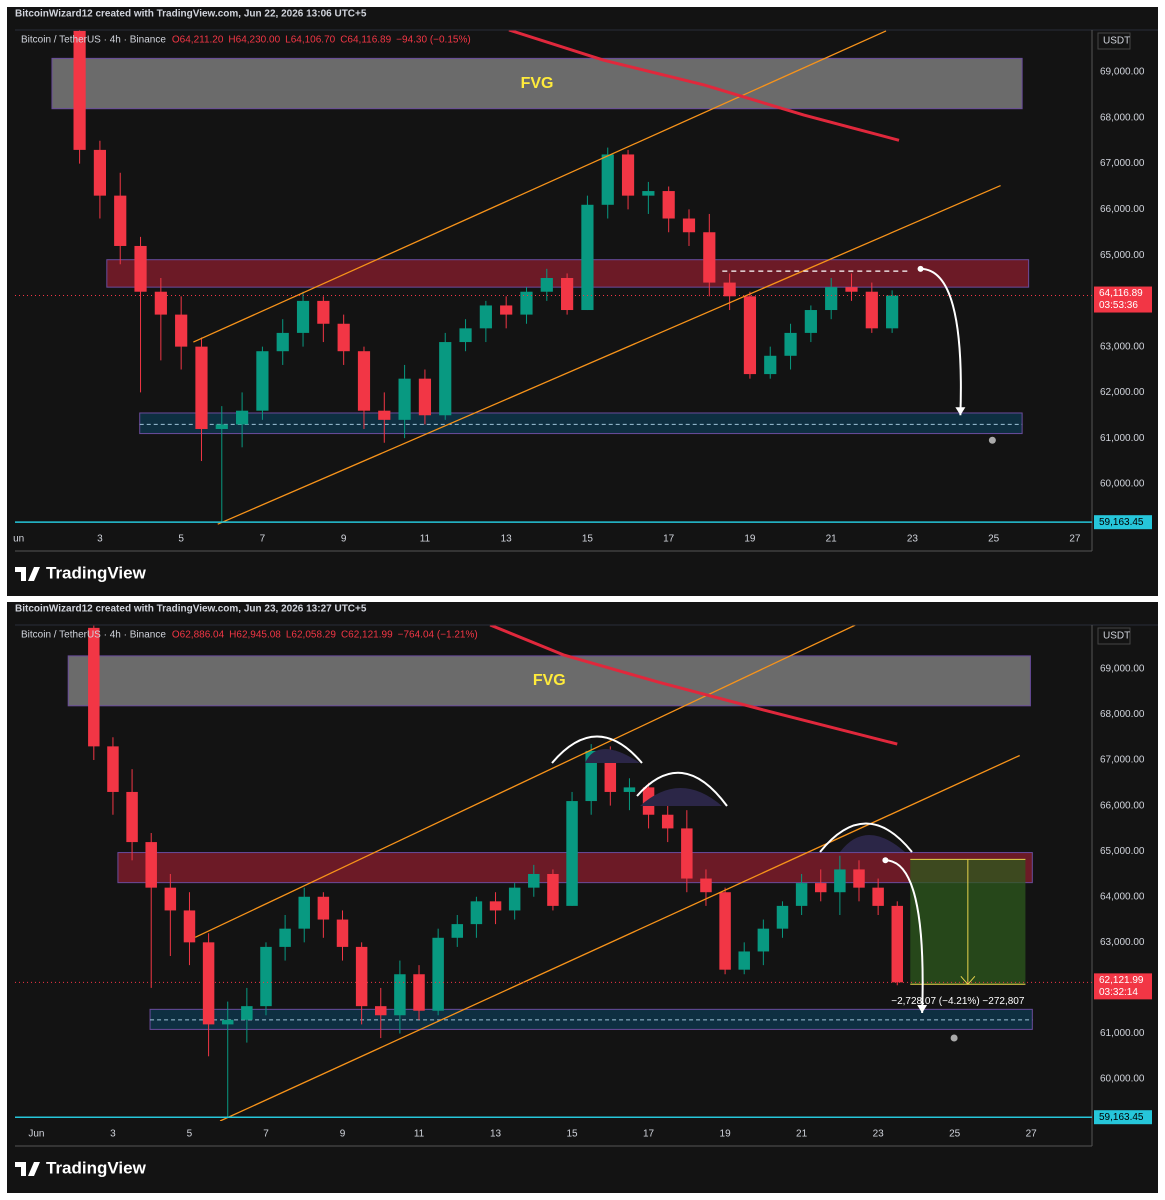 The height and width of the screenshot is (1200, 1165). I want to click on x-tick-label: 23, so click(913, 539).